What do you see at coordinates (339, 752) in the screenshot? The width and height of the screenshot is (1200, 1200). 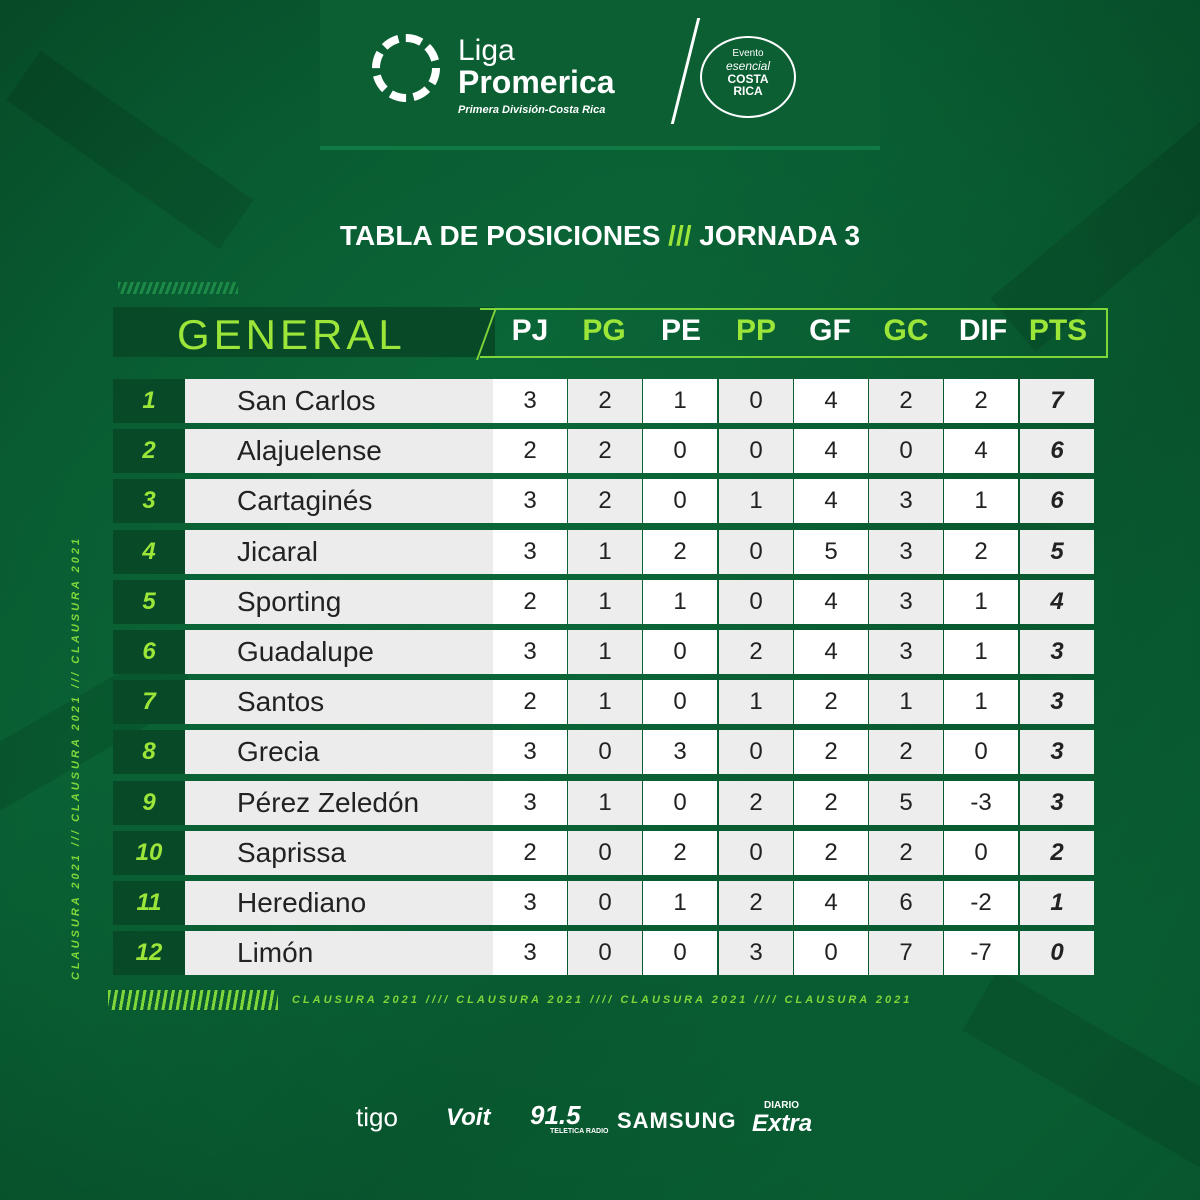 I see `team-name-cell: Grecia` at bounding box center [339, 752].